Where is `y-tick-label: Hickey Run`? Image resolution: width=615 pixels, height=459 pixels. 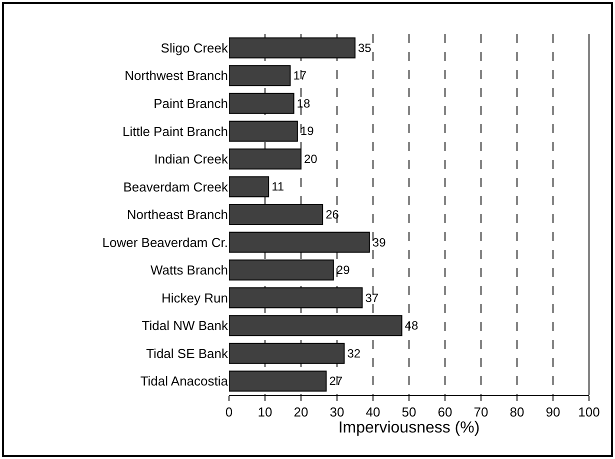 y-tick-label: Hickey Run is located at coordinates (195, 298).